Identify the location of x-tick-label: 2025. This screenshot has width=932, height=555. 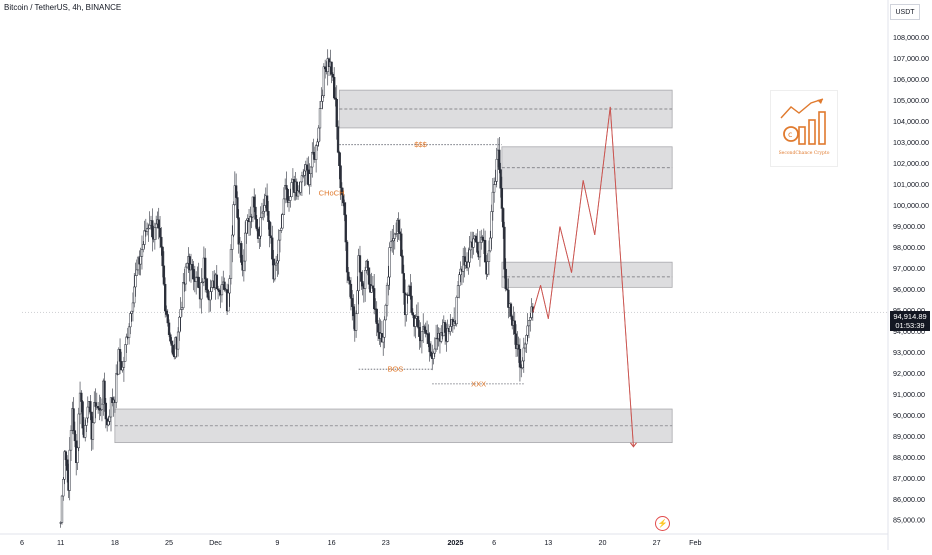
(455, 542).